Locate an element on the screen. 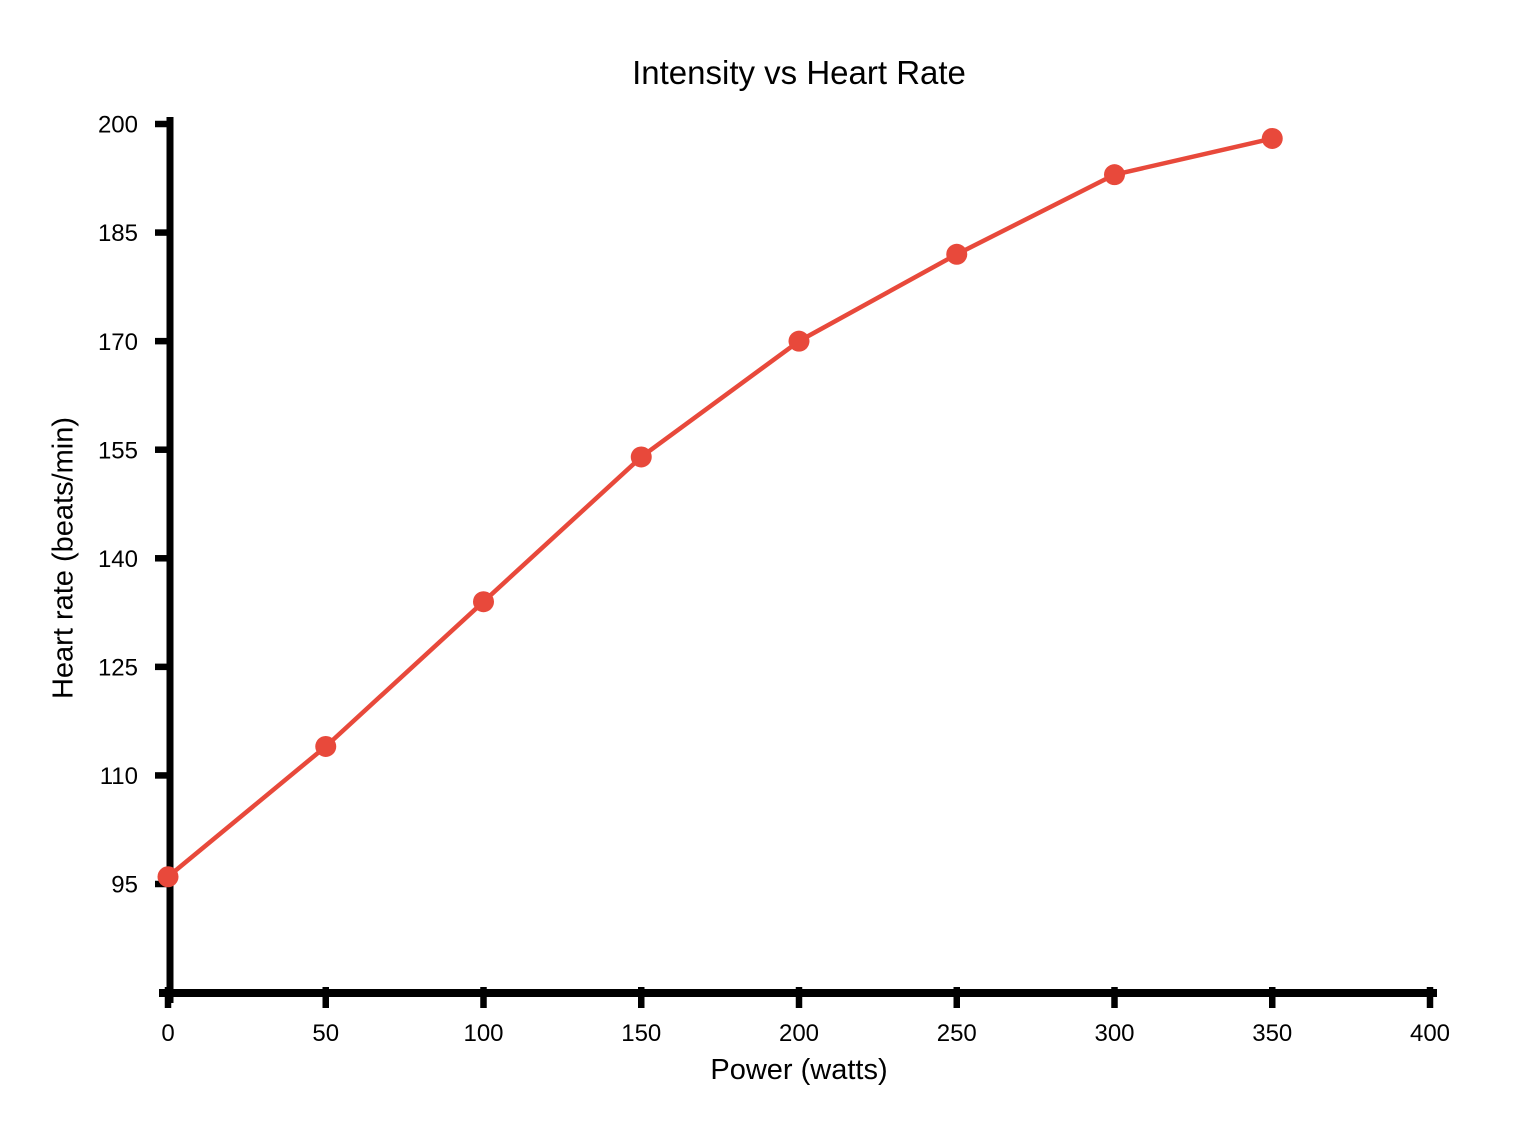 This screenshot has height=1128, width=1536. y-tick-label: 95 is located at coordinates (124, 885).